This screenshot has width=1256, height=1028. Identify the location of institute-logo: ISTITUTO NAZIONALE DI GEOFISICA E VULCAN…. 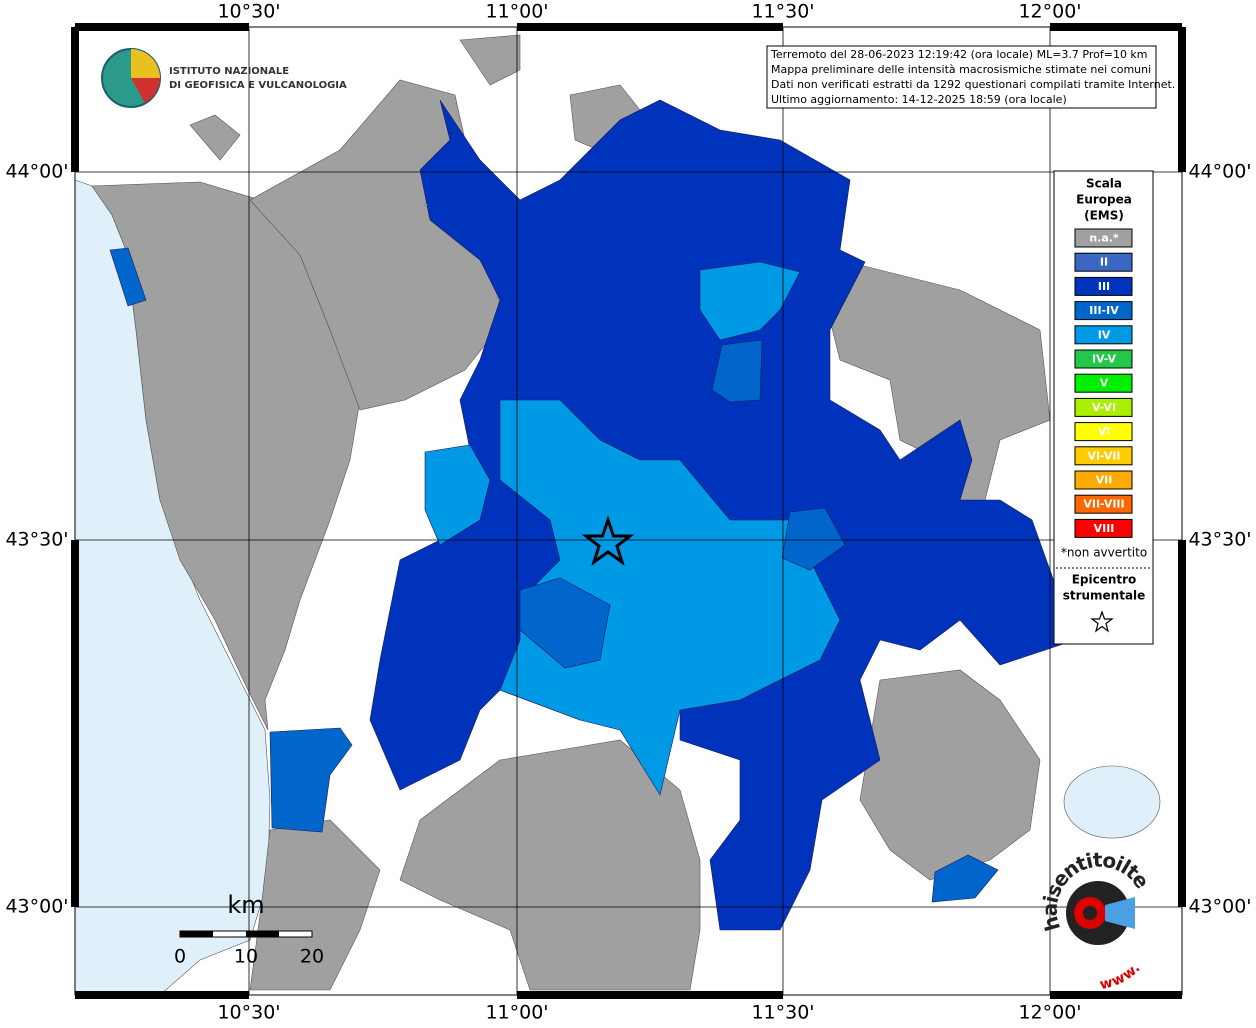
(224, 78).